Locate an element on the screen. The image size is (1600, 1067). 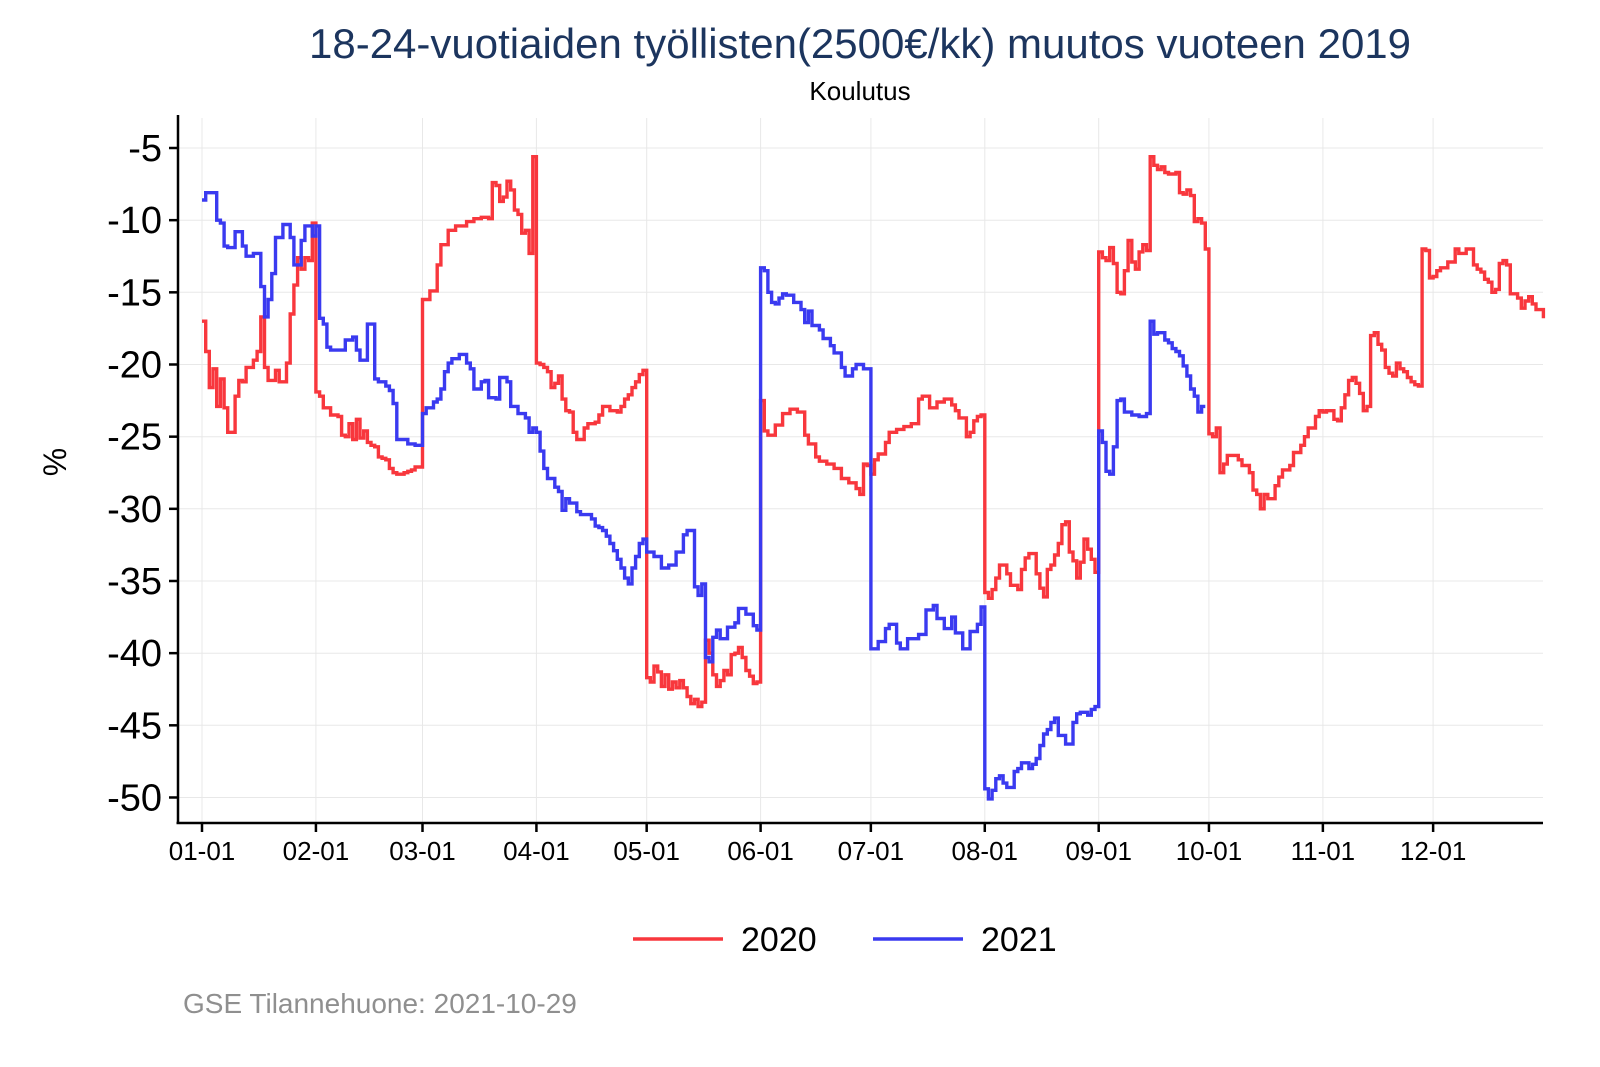
y-tick-label: -45 is located at coordinates (134, 726).